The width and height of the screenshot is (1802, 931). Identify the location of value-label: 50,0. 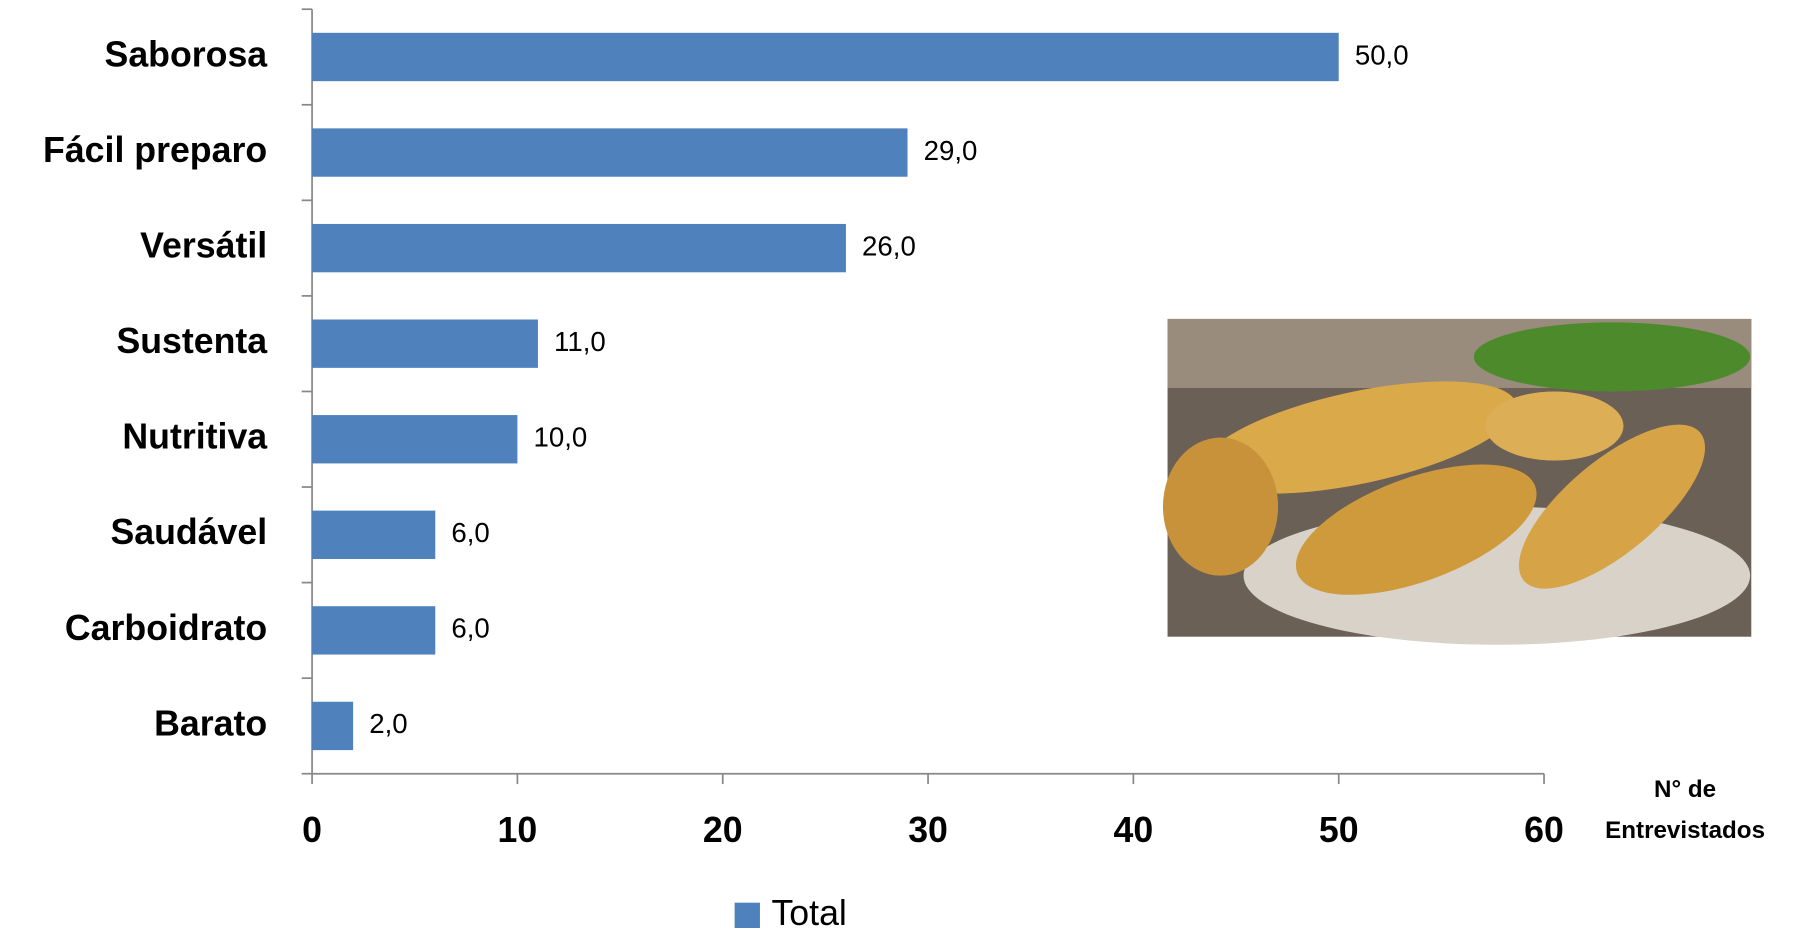
(1382, 54).